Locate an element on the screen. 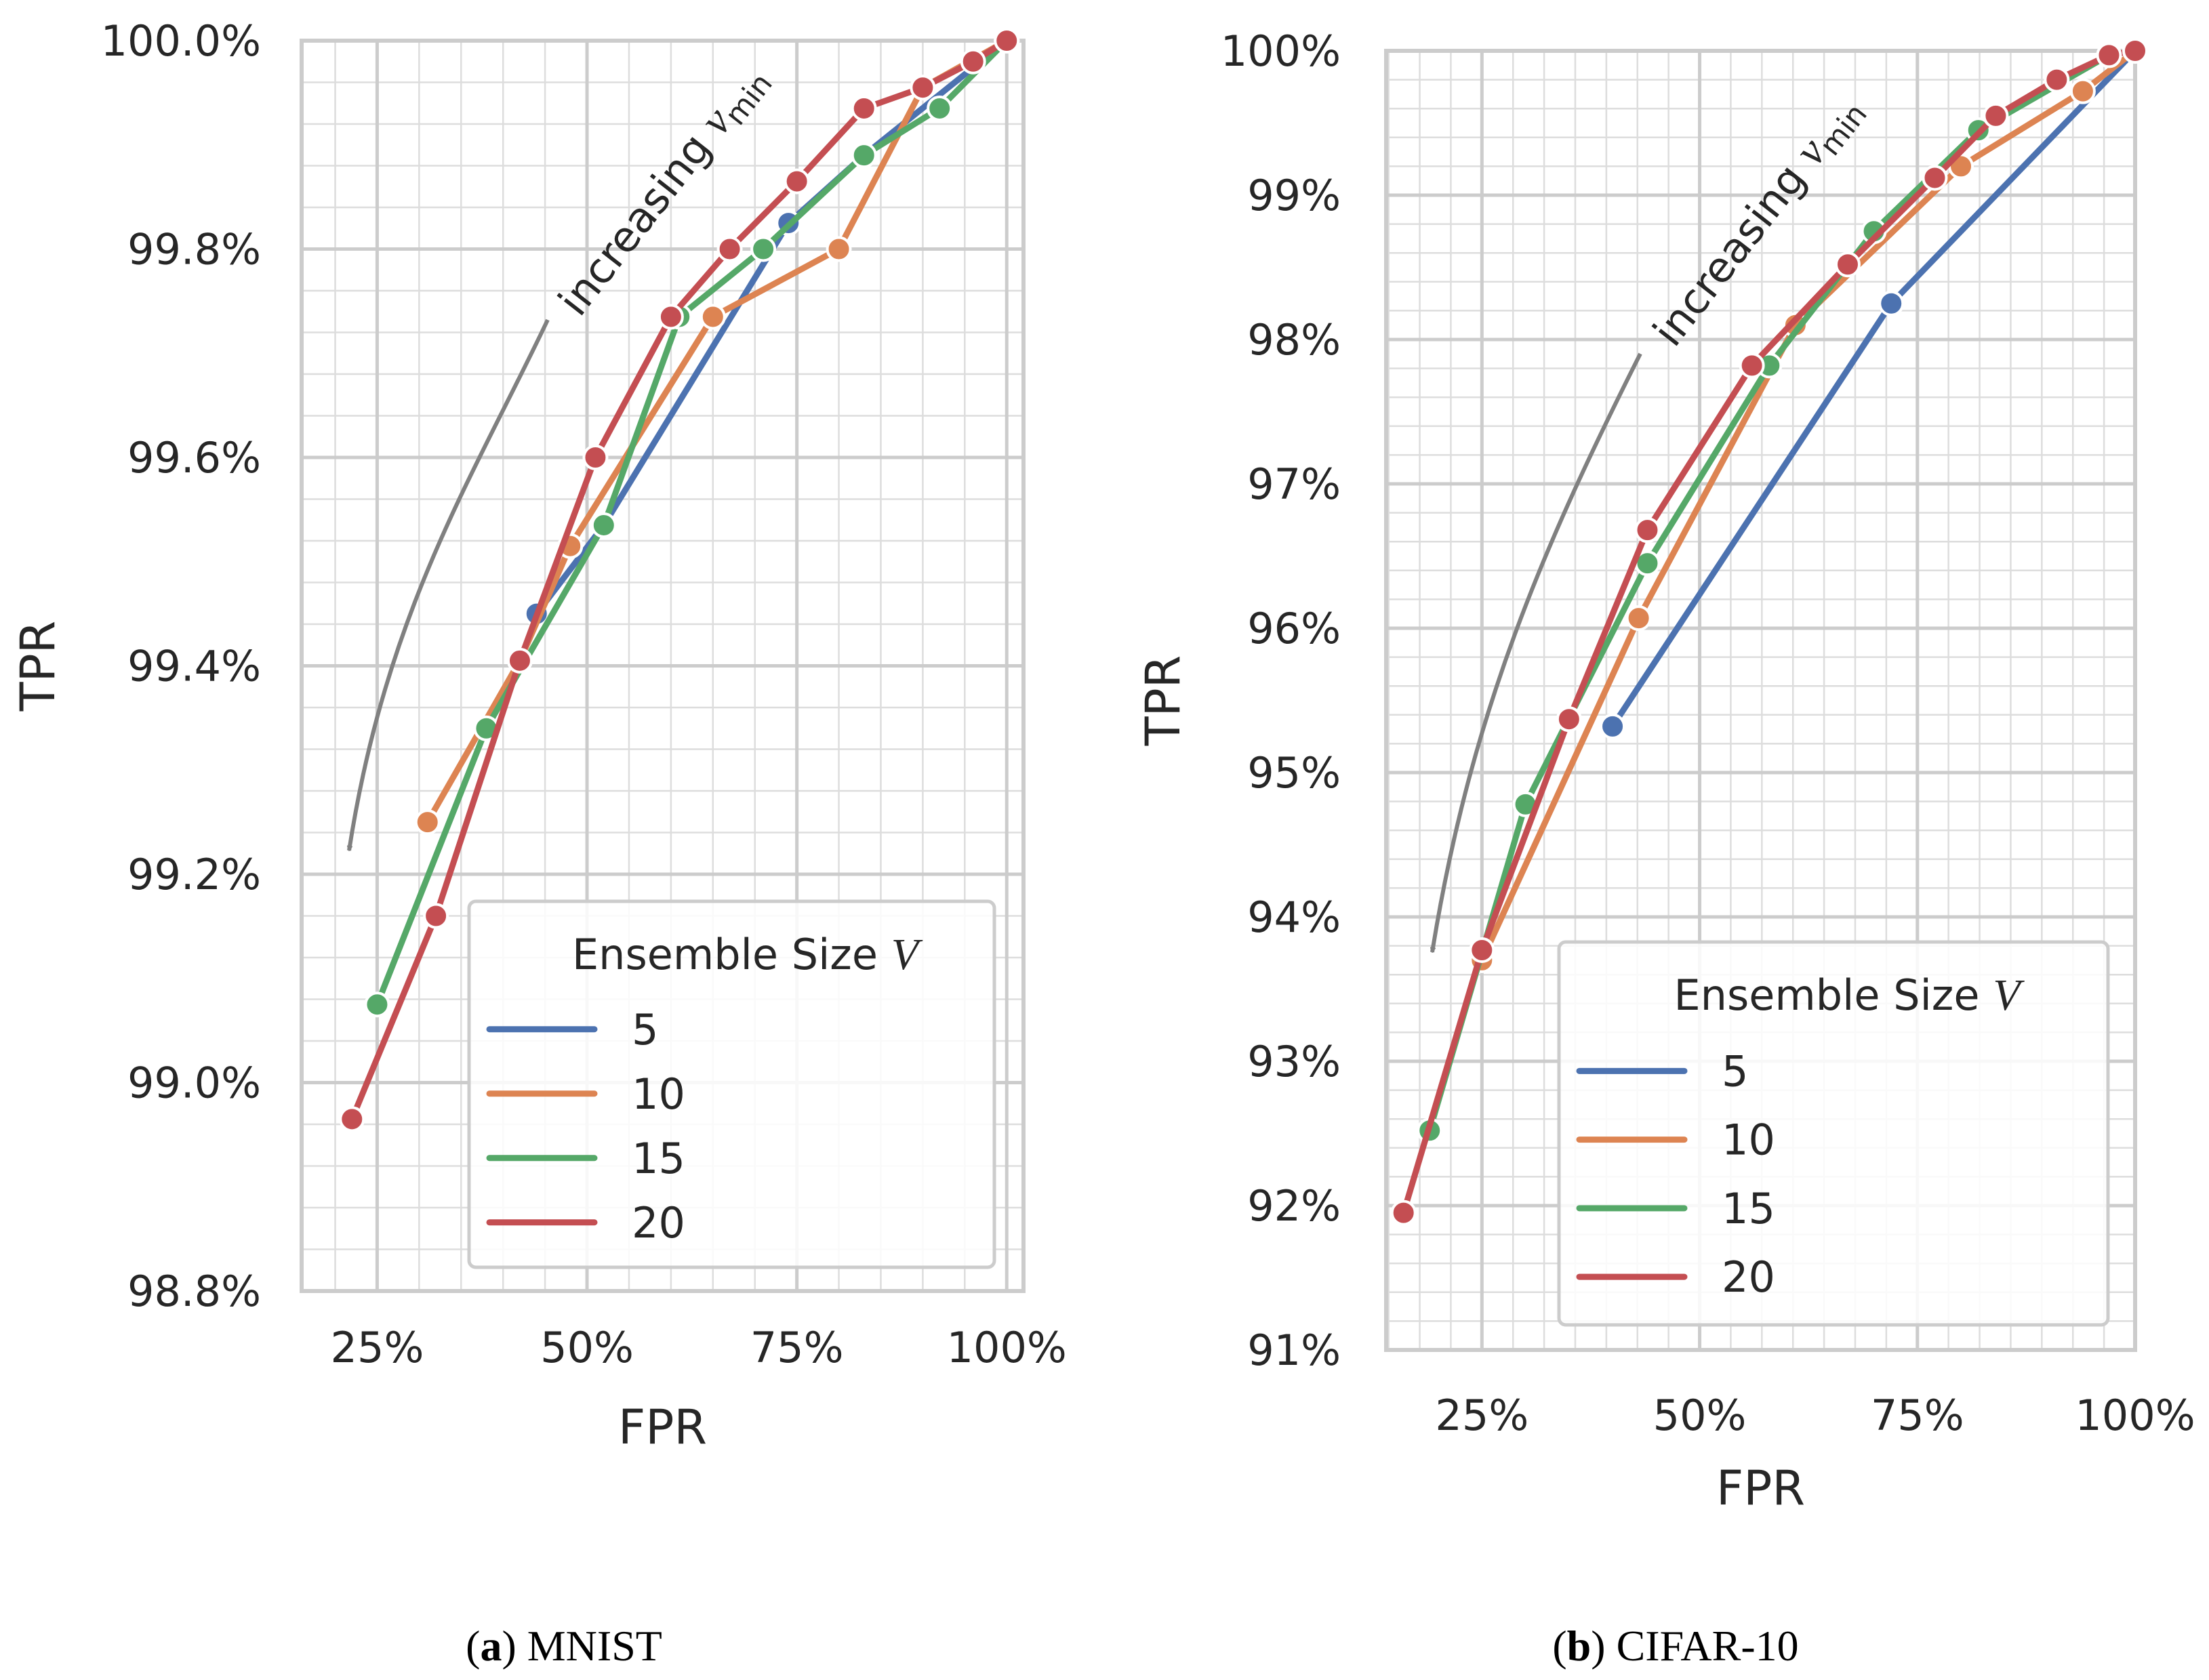 This screenshot has width=2209, height=1680. y-tick-label: 99.2% is located at coordinates (194, 874).